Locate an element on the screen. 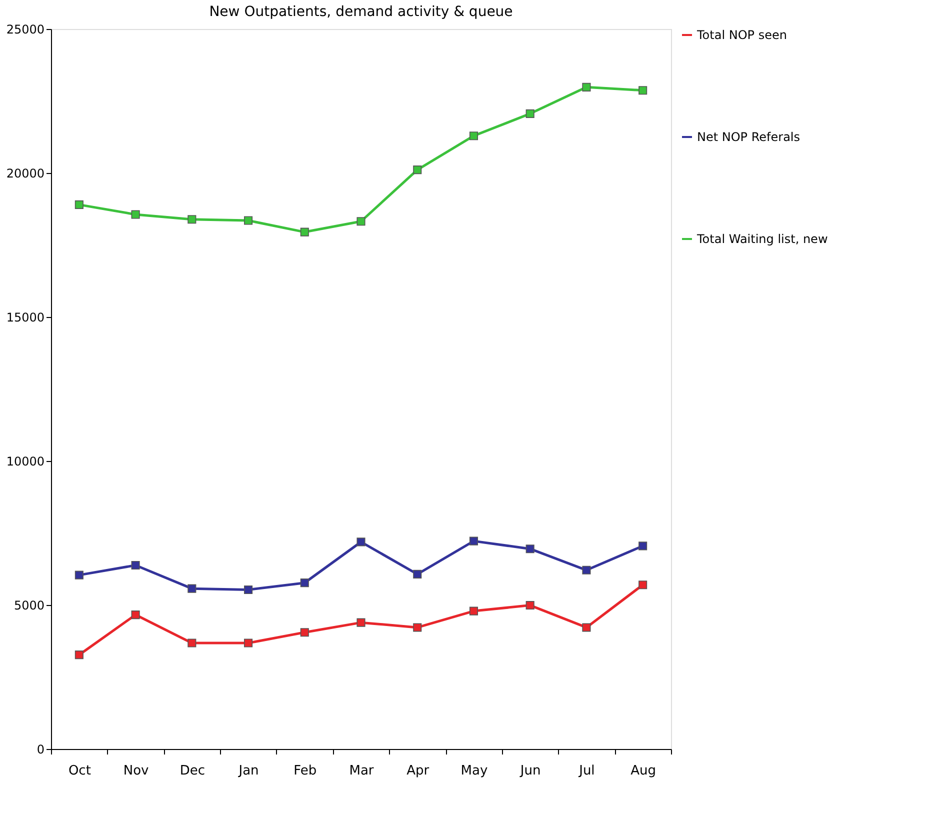 The image size is (935, 826). y-tick-label: 20000 is located at coordinates (25, 173).